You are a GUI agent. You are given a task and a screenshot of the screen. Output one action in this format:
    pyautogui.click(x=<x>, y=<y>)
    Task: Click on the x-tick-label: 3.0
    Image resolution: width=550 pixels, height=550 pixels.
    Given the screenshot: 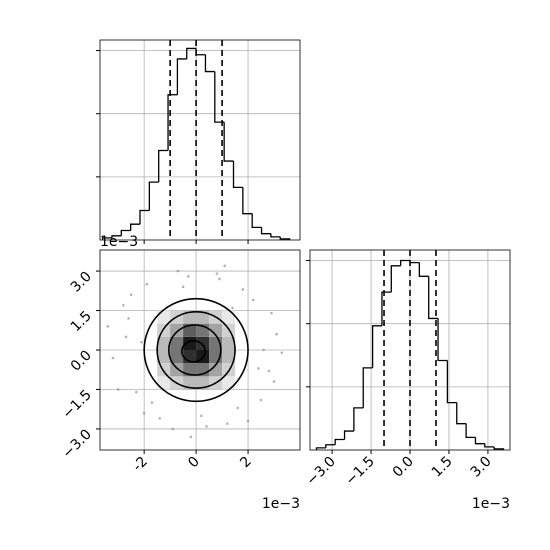 What is the action you would take?
    pyautogui.click(x=481, y=467)
    